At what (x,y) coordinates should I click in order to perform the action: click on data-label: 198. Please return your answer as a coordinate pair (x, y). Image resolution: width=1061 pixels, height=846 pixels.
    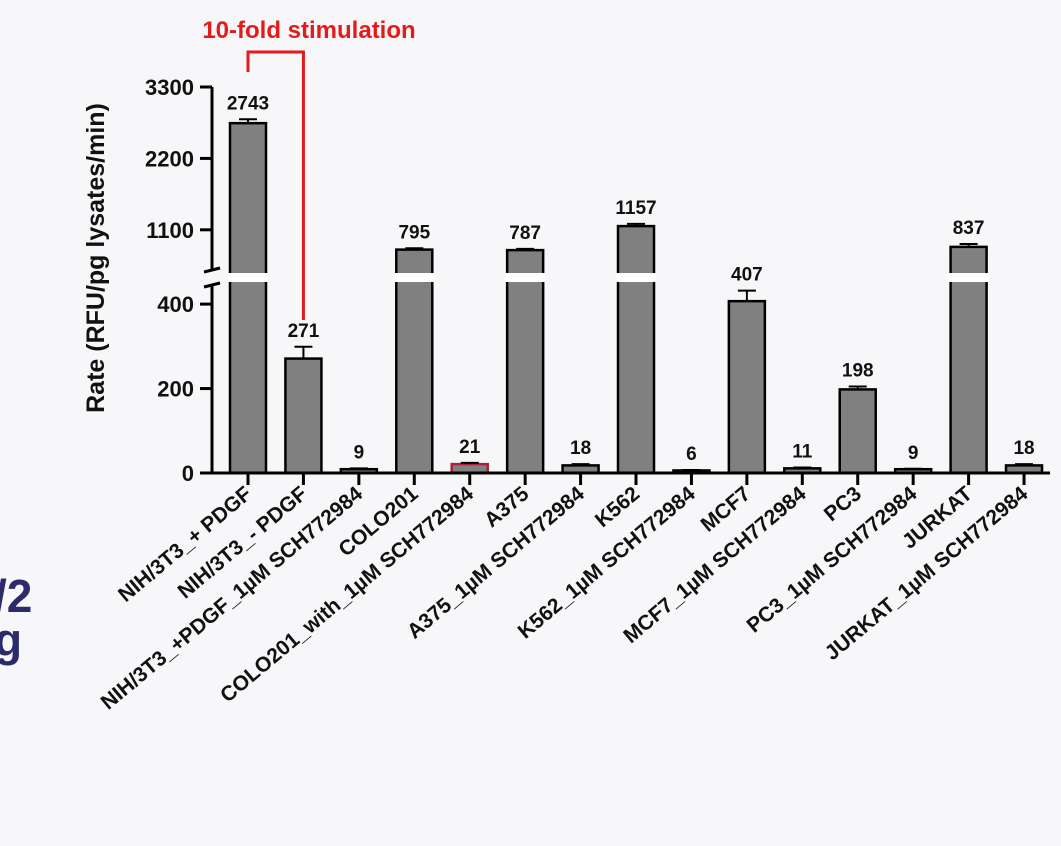
    Looking at the image, I should click on (858, 370).